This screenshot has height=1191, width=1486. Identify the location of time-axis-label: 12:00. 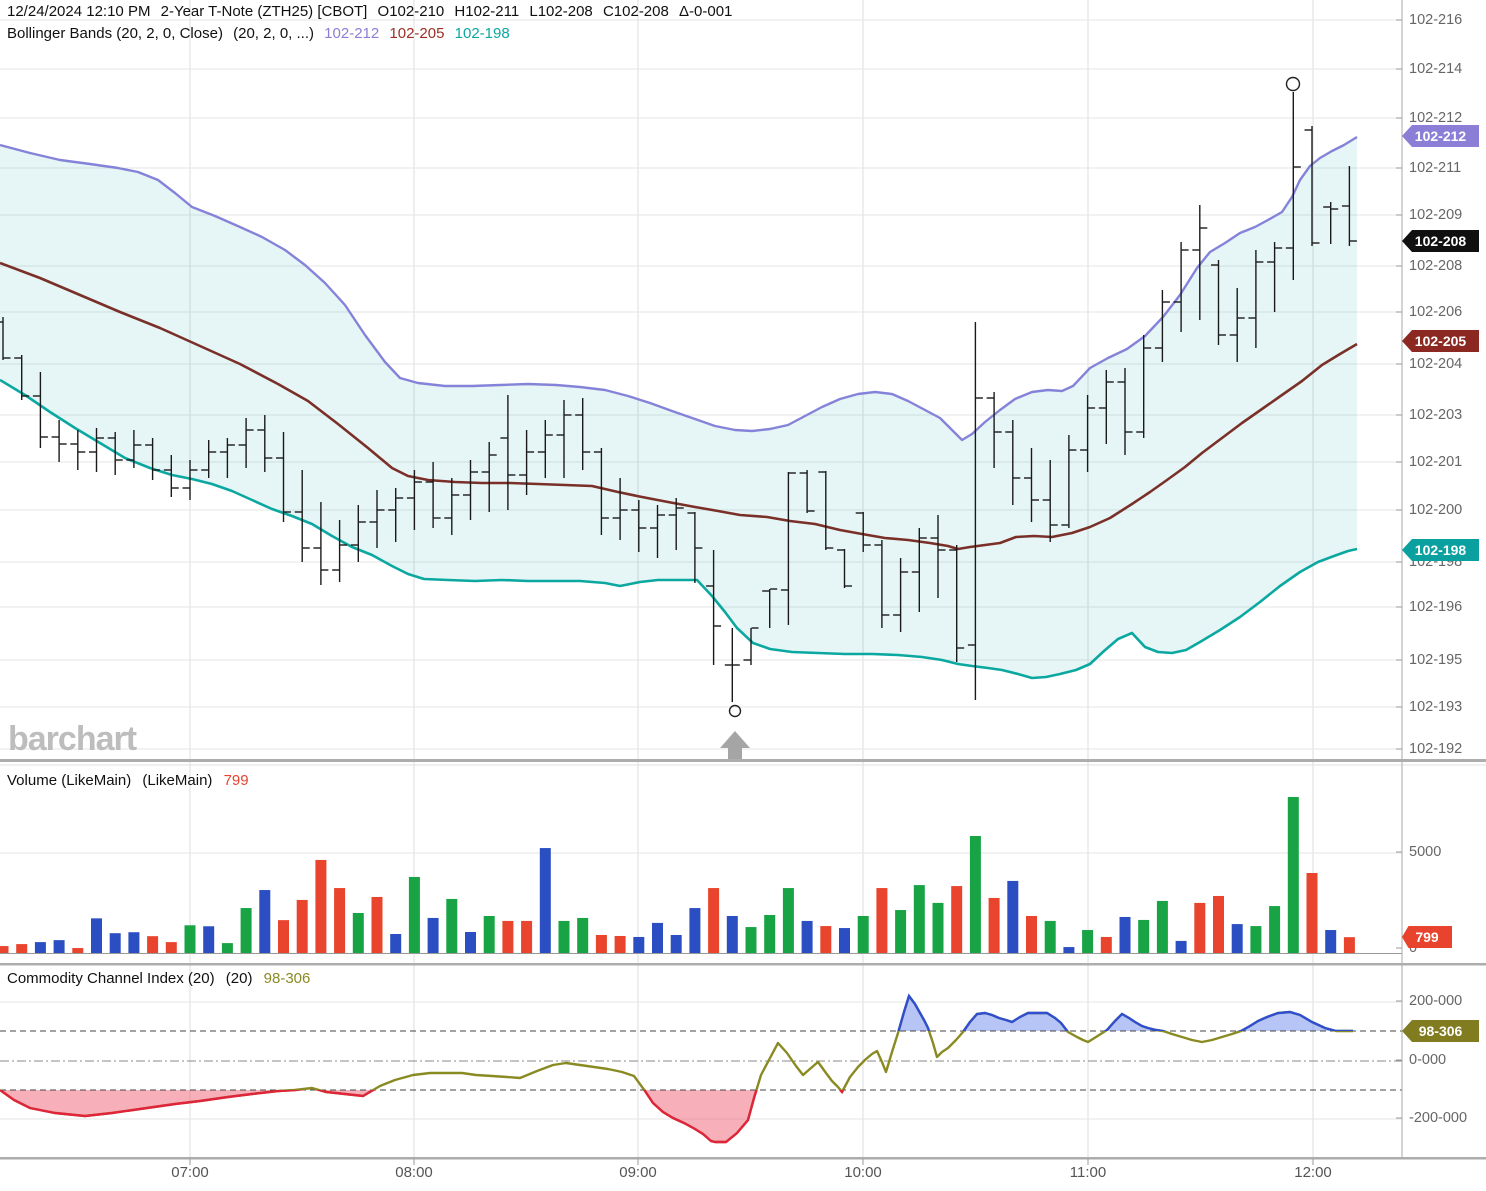
(1313, 1172).